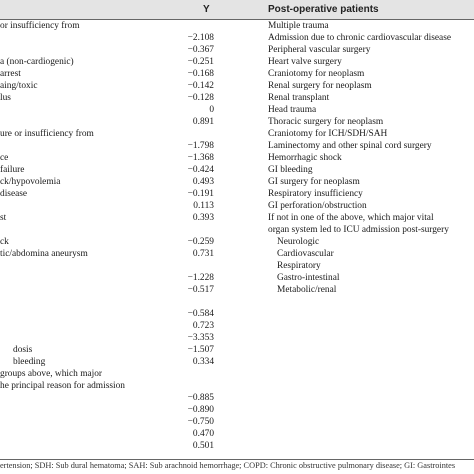  Describe the element at coordinates (203, 182) in the screenshot. I see `y-value-cell: 0.493` at that location.